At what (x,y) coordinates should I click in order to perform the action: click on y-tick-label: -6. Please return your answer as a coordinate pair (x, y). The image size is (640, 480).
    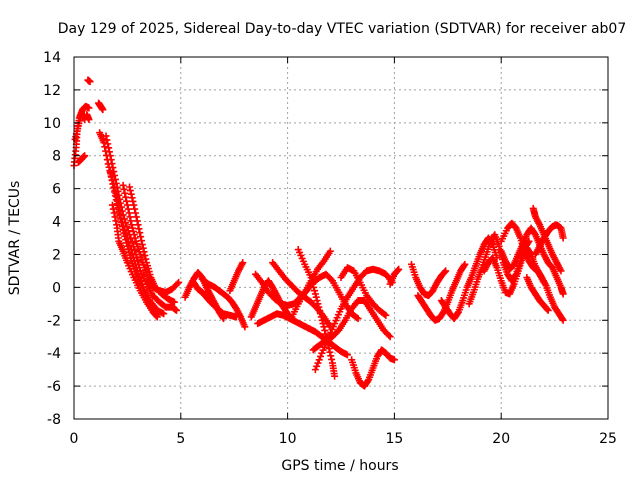
    Looking at the image, I should click on (54, 387).